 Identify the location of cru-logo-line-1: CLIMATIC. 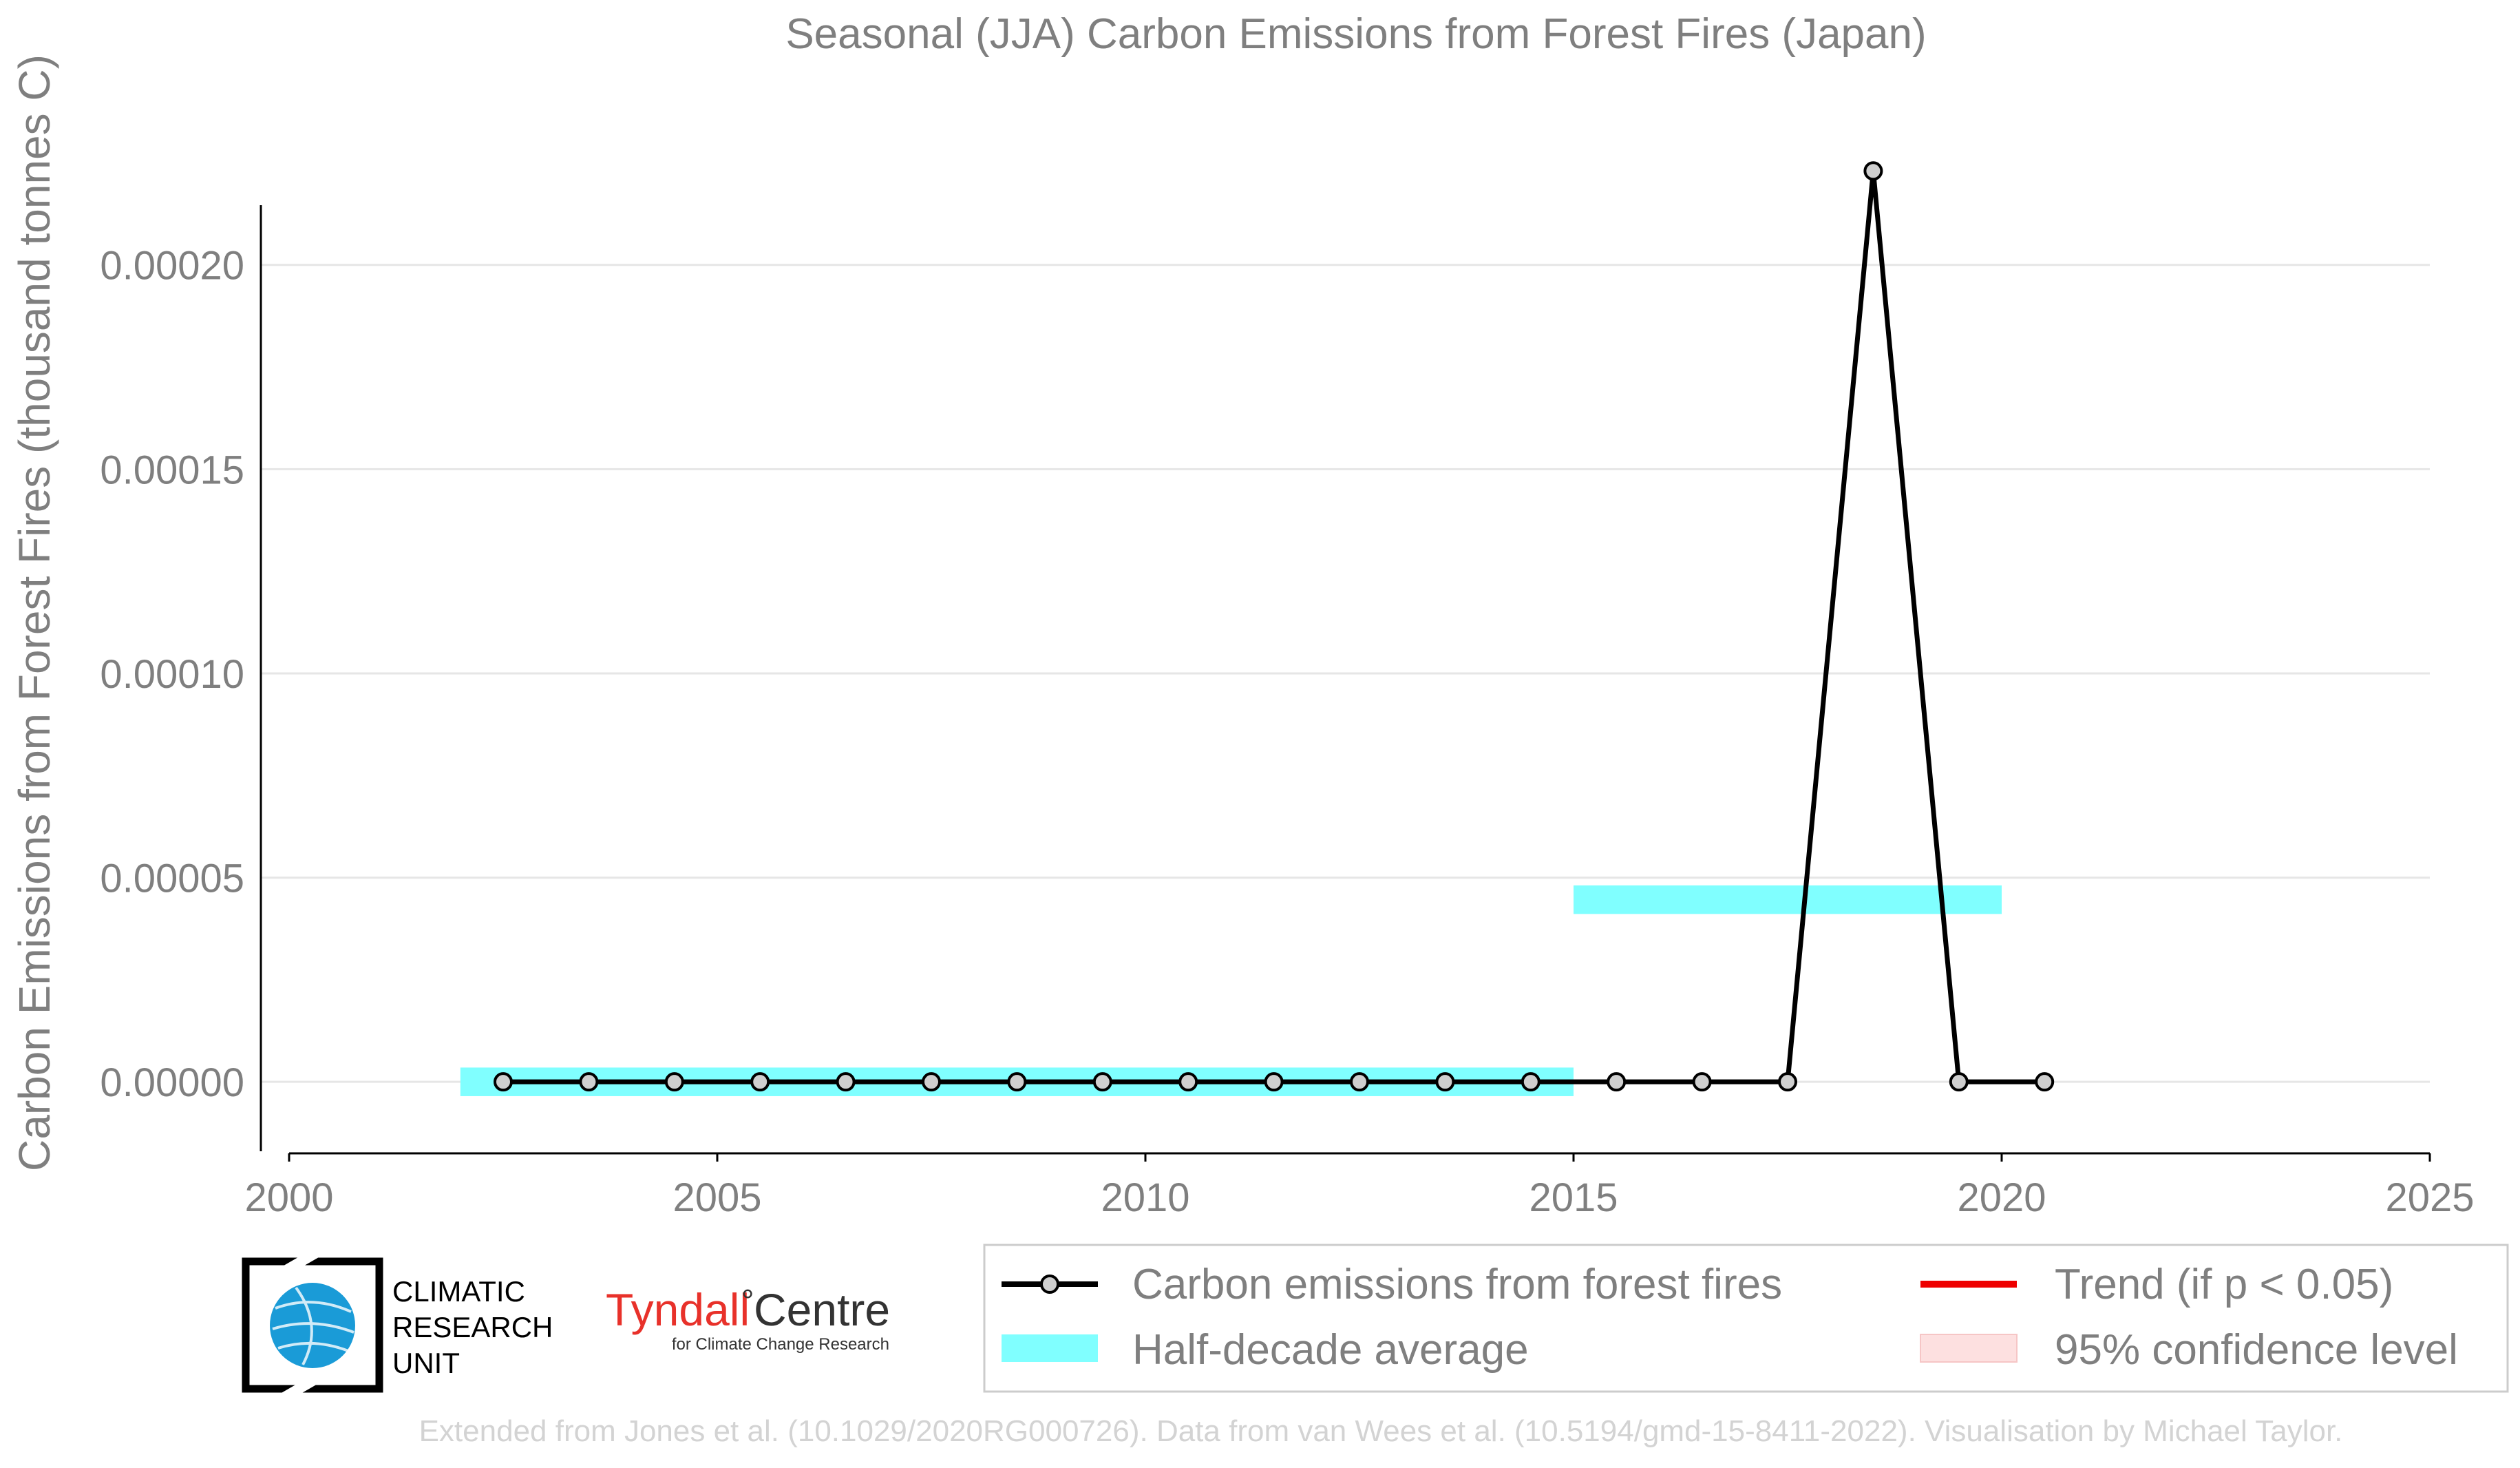
(458, 1291).